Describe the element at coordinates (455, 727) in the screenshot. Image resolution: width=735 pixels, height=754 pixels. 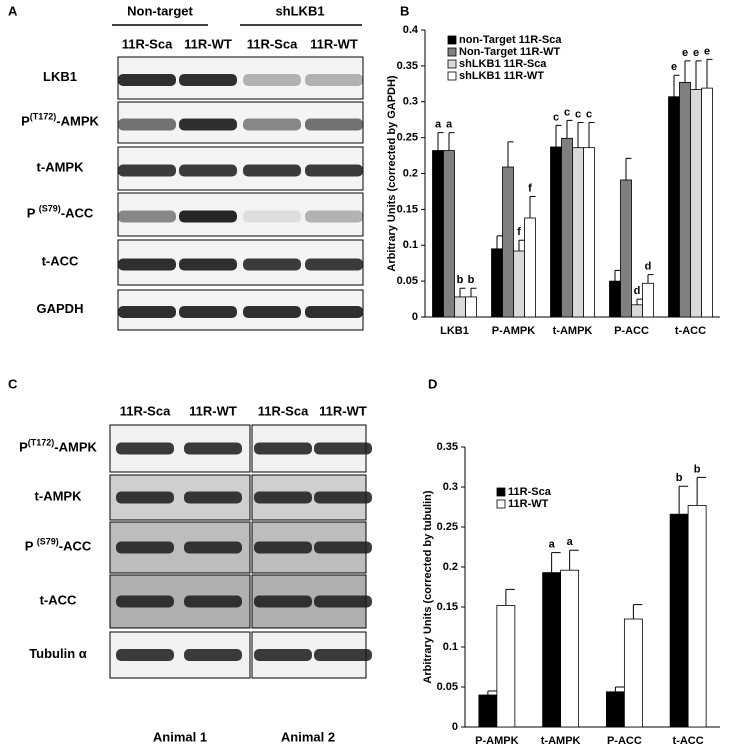
I see `y-tick-label: 0` at that location.